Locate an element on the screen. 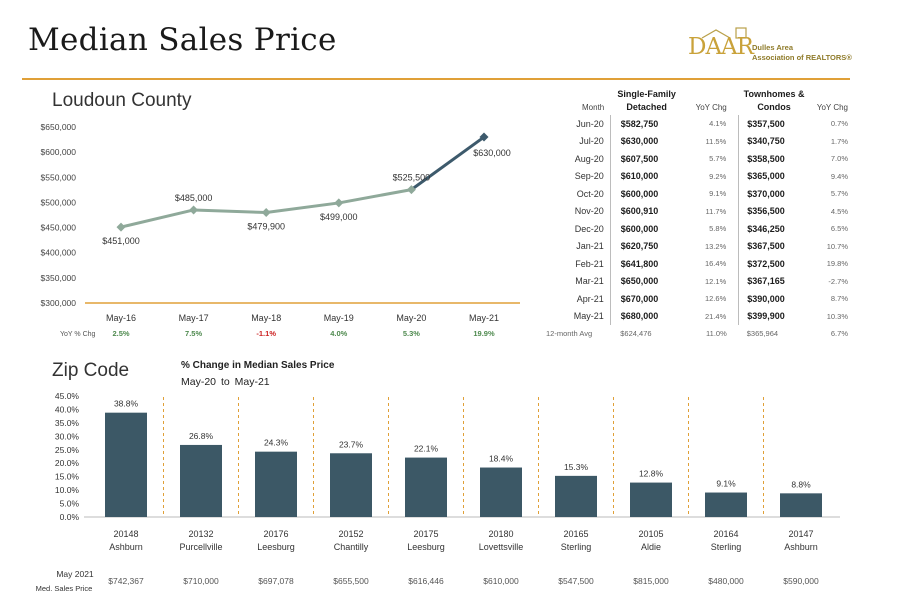  th-price-cell: $358,500 is located at coordinates (774, 159).